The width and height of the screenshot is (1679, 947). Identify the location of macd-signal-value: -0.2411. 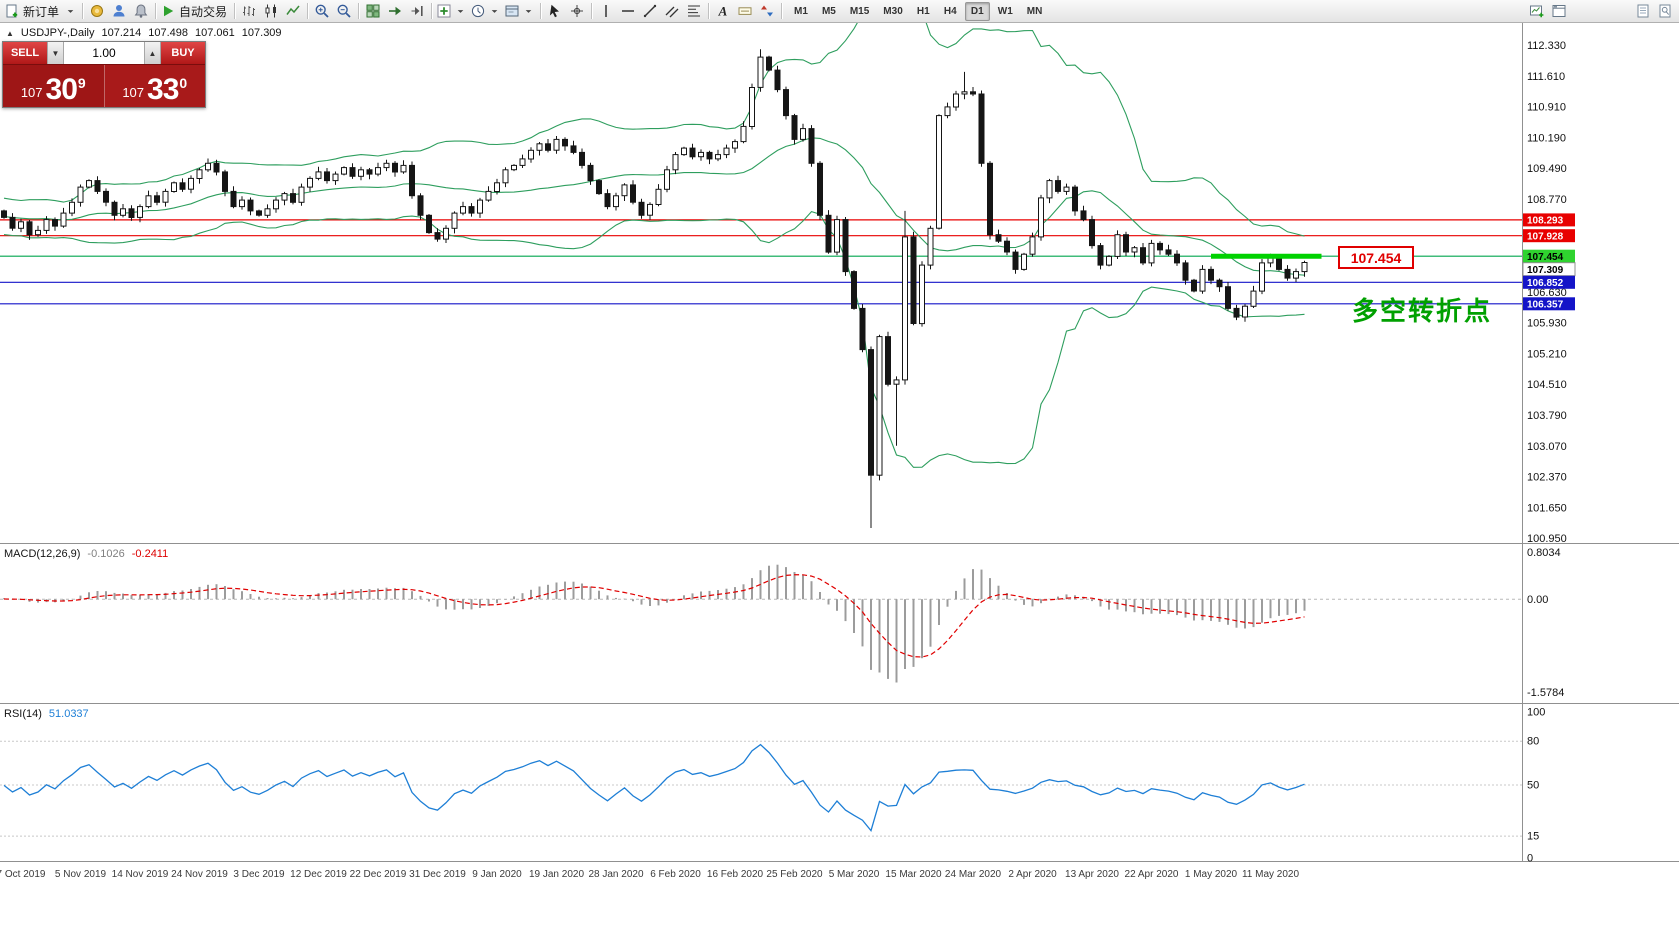
(150, 554).